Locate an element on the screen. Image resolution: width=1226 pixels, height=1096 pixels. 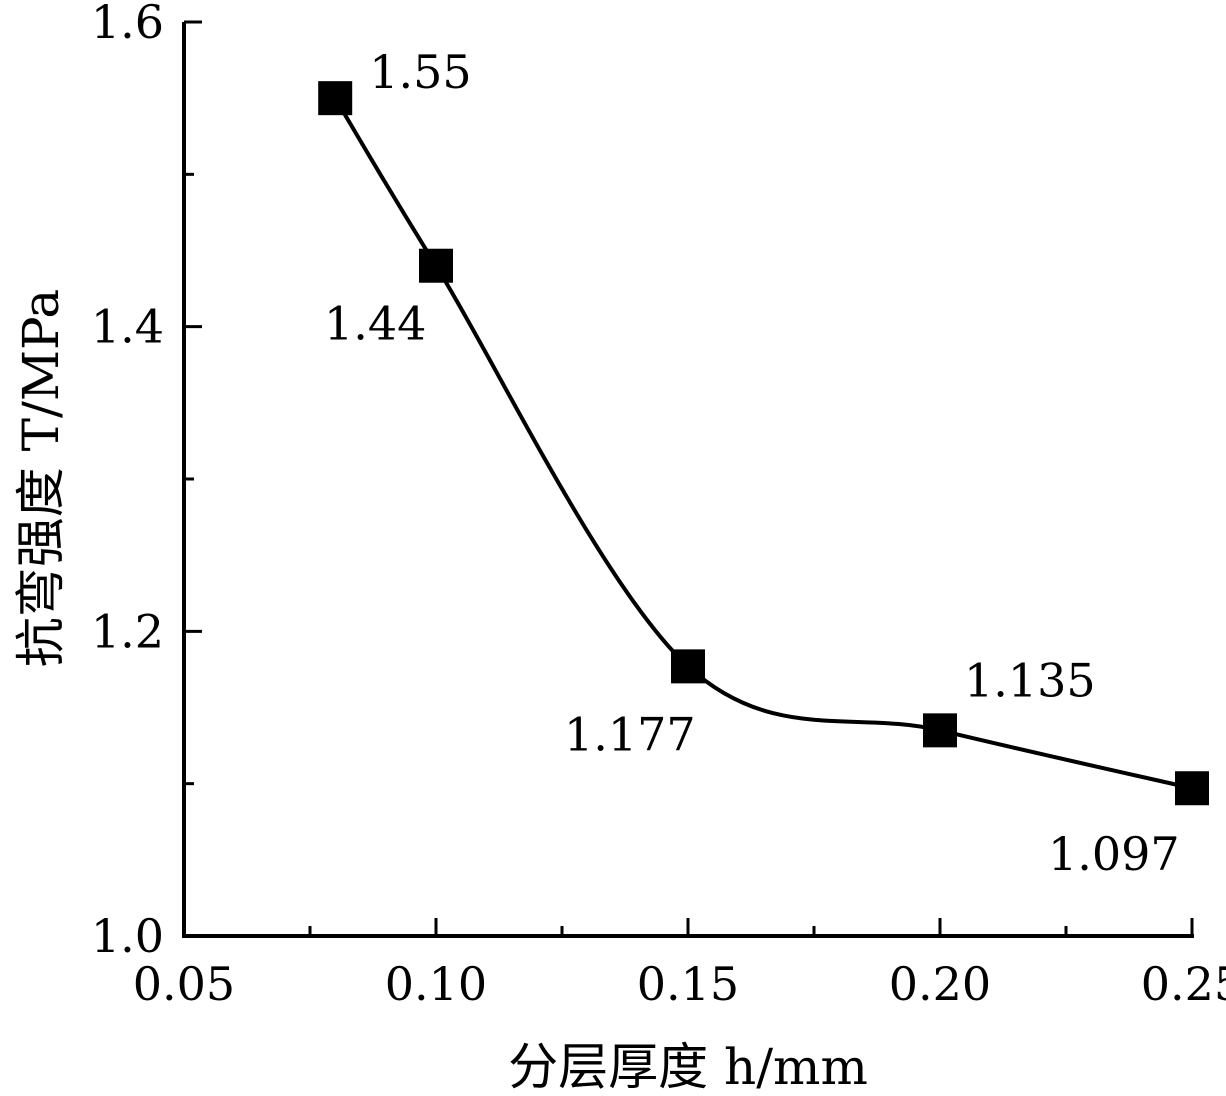
y-tick-label: 1.2 is located at coordinates (127, 631).